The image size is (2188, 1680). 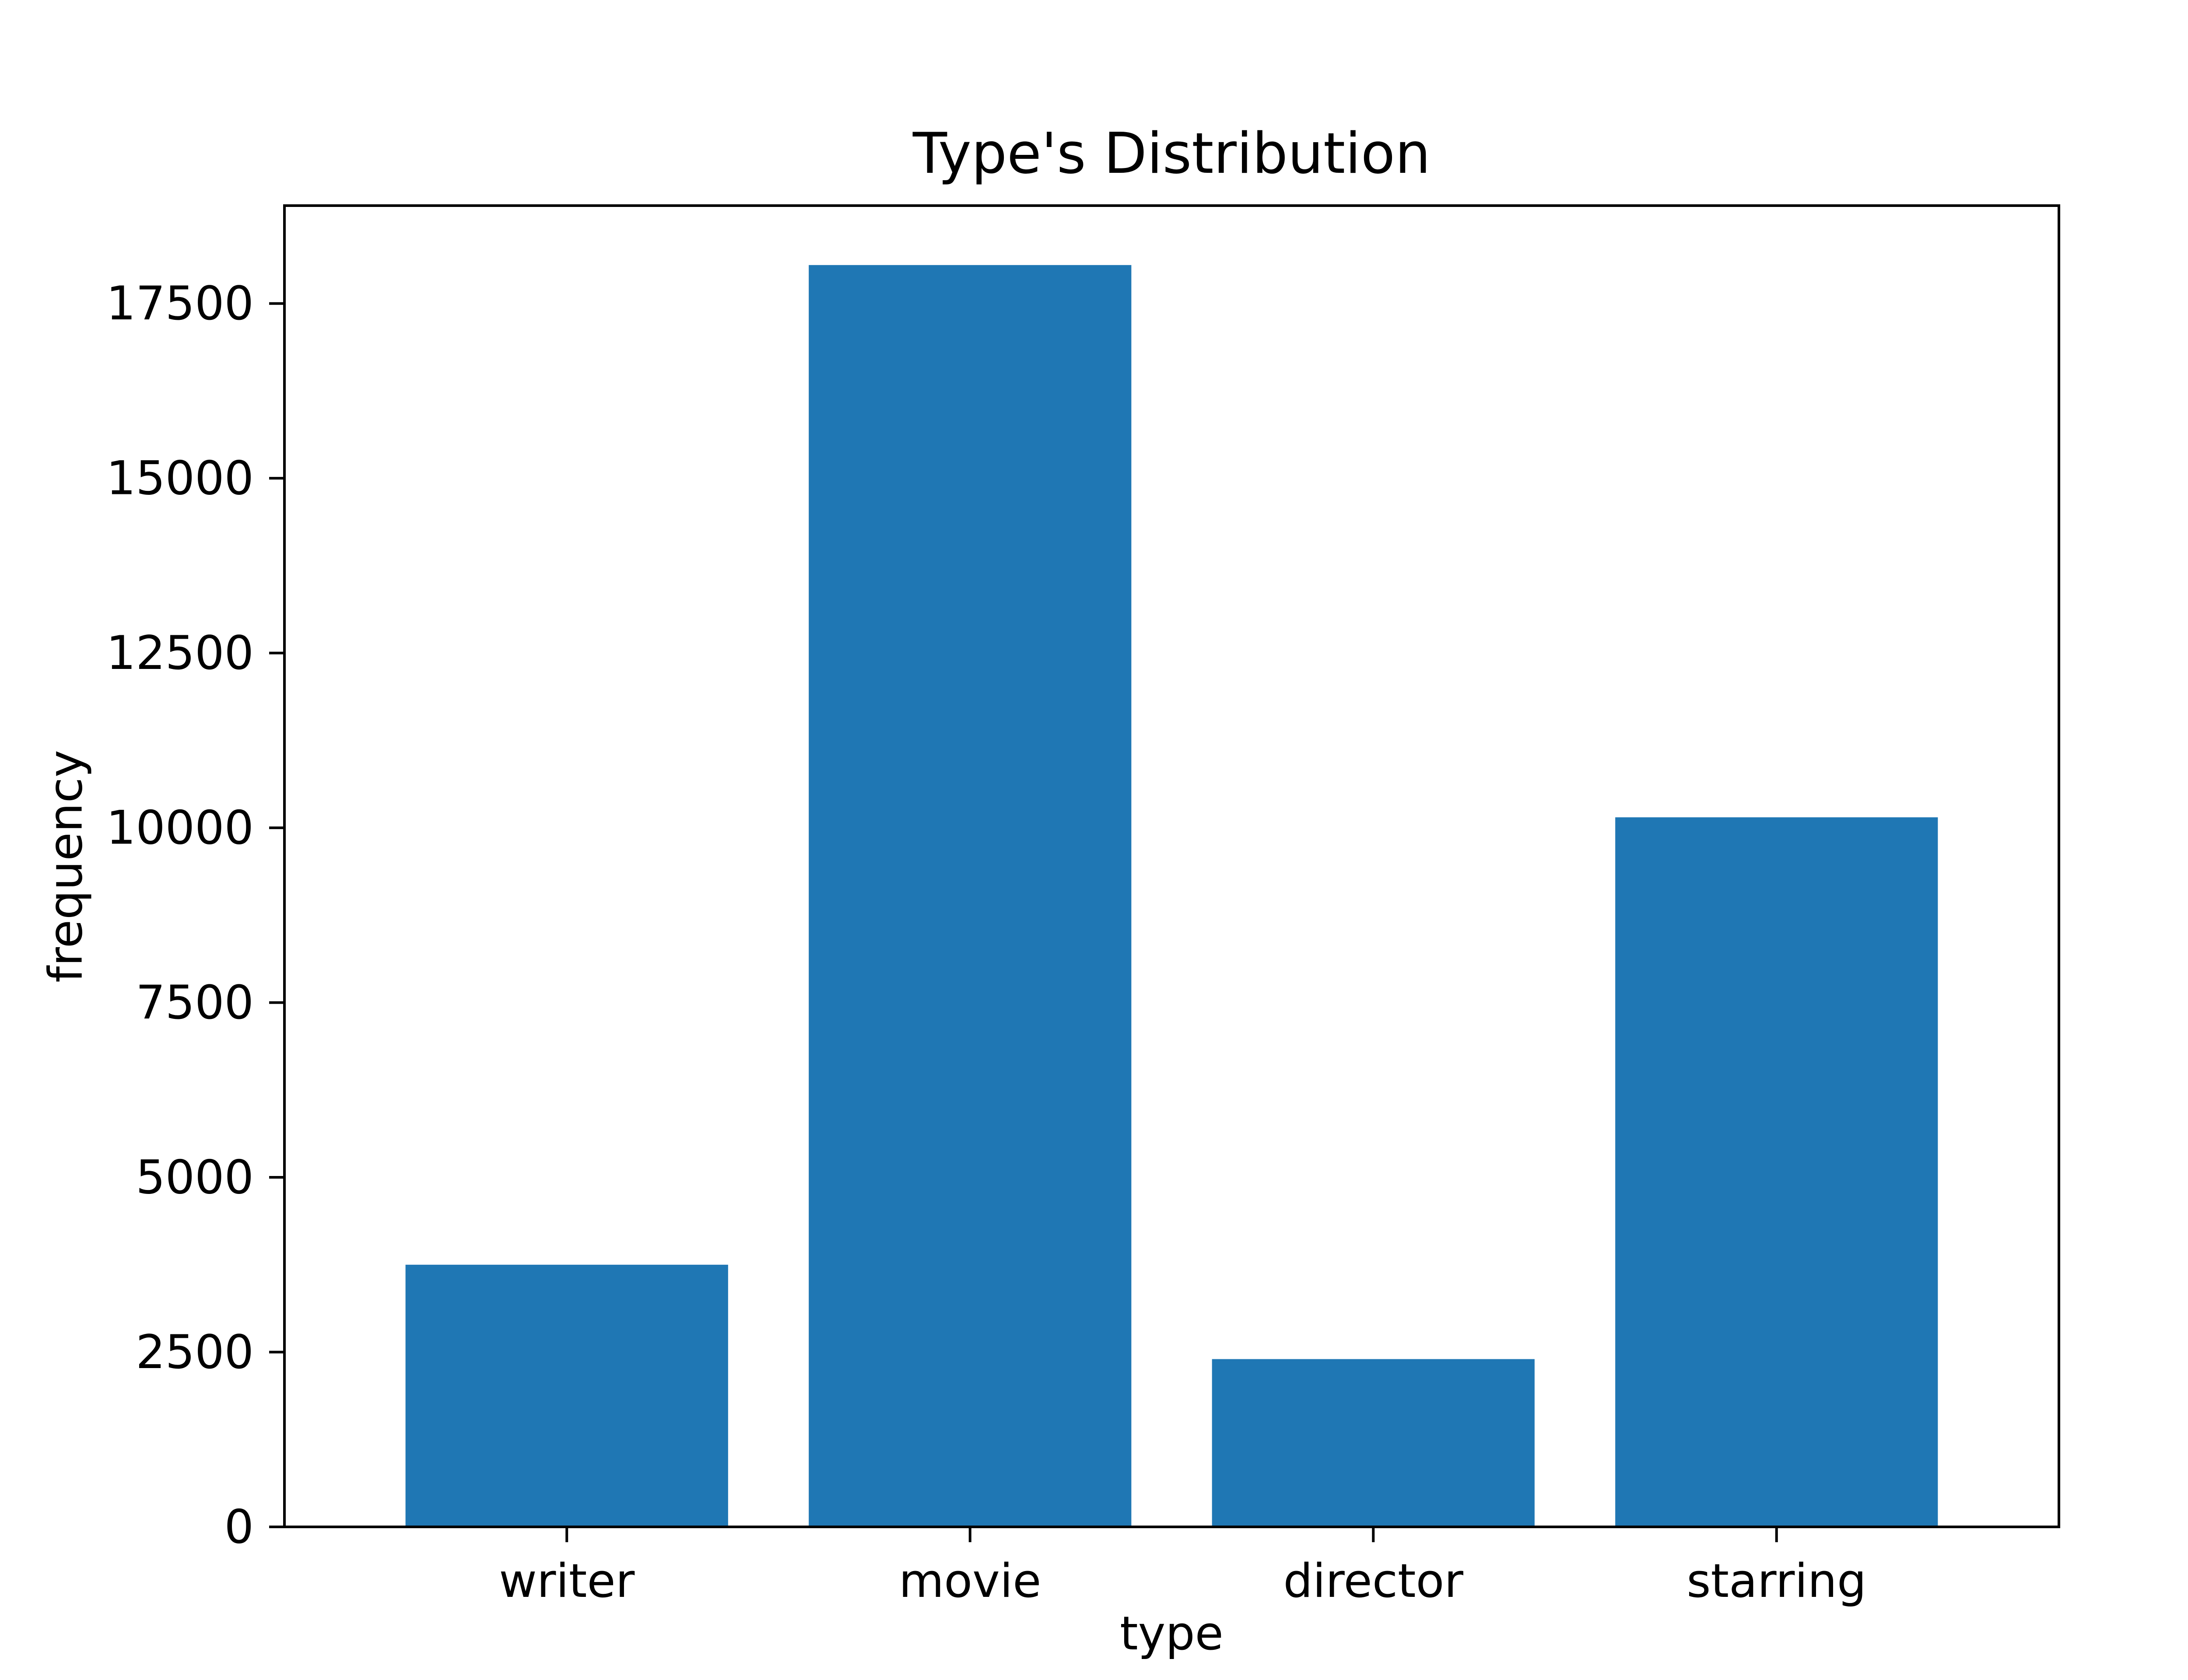 I want to click on y-axis-label: frequency, so click(x=66, y=866).